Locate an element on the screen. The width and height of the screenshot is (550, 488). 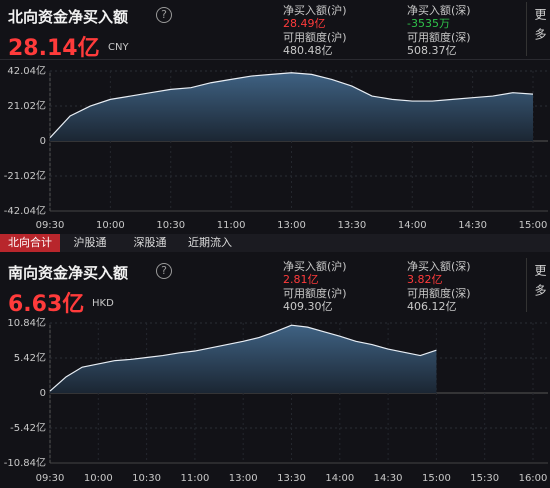
y-tick-label: 42.04亿 is located at coordinates (26, 70).